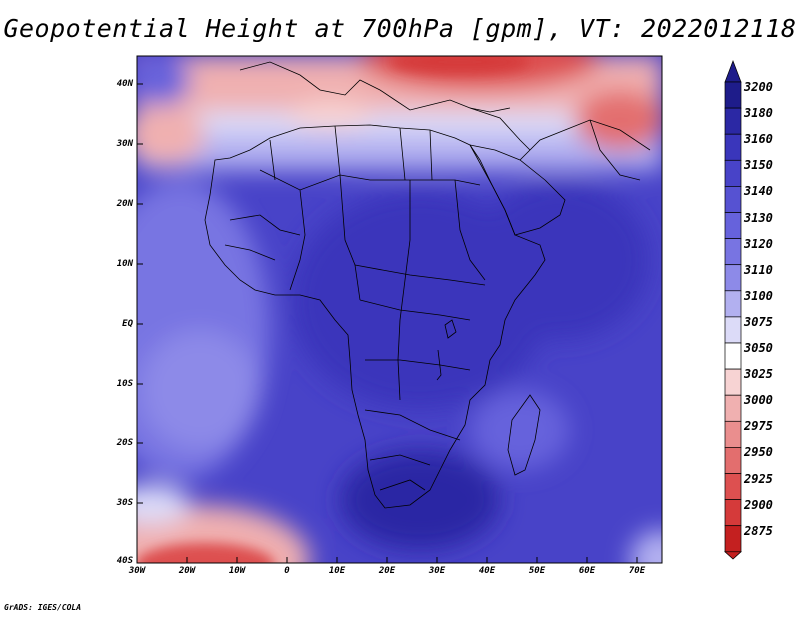  What do you see at coordinates (124, 204) in the screenshot?
I see `lat-label-20n: 20N` at bounding box center [124, 204].